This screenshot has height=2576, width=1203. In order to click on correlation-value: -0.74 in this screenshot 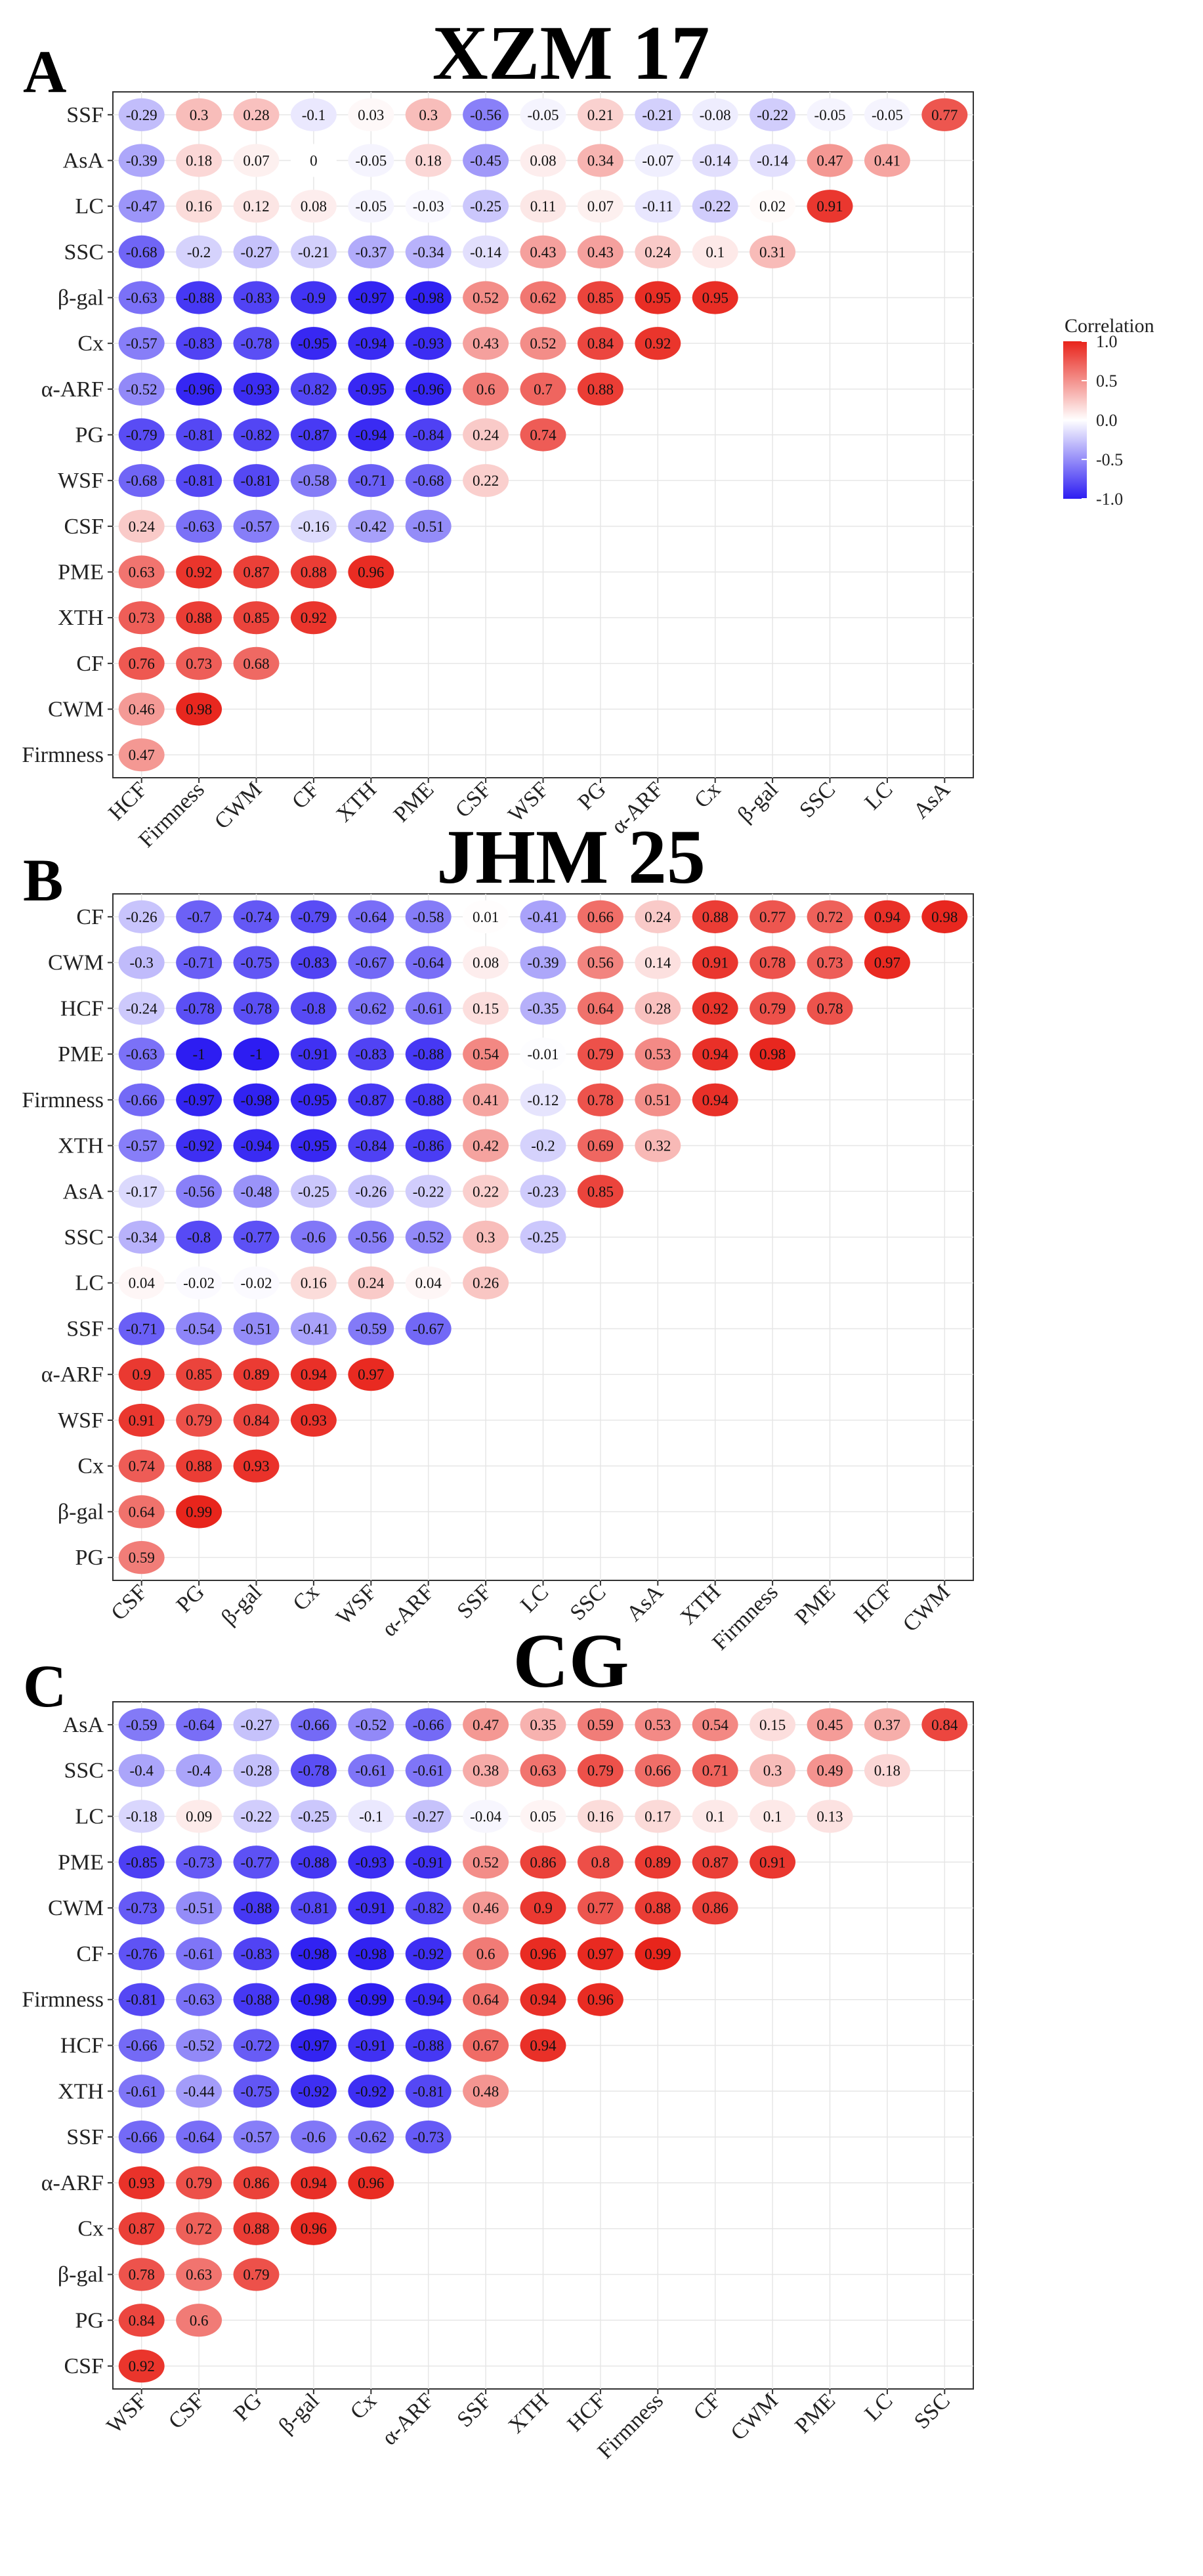, I will do `click(256, 917)`.